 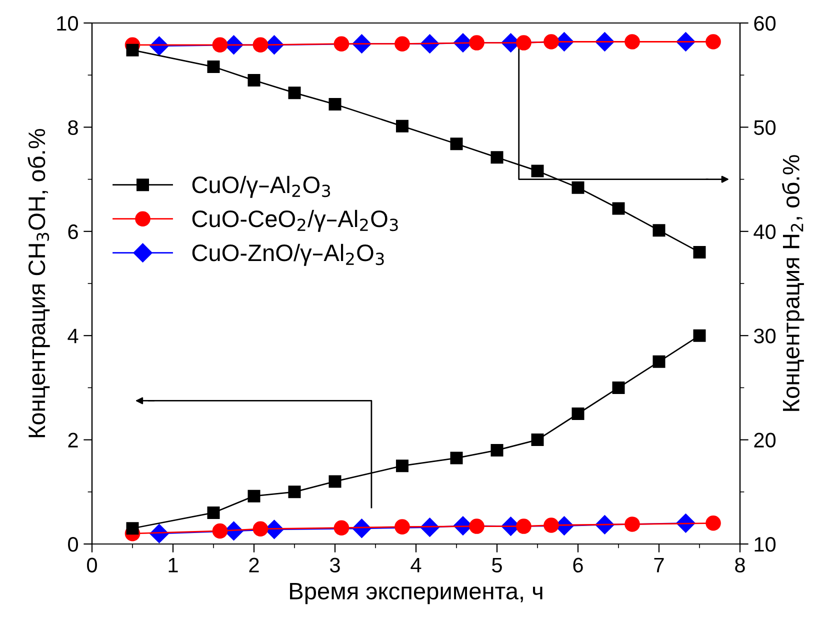 What do you see at coordinates (765, 127) in the screenshot?
I see `y2-tick-label: 50` at bounding box center [765, 127].